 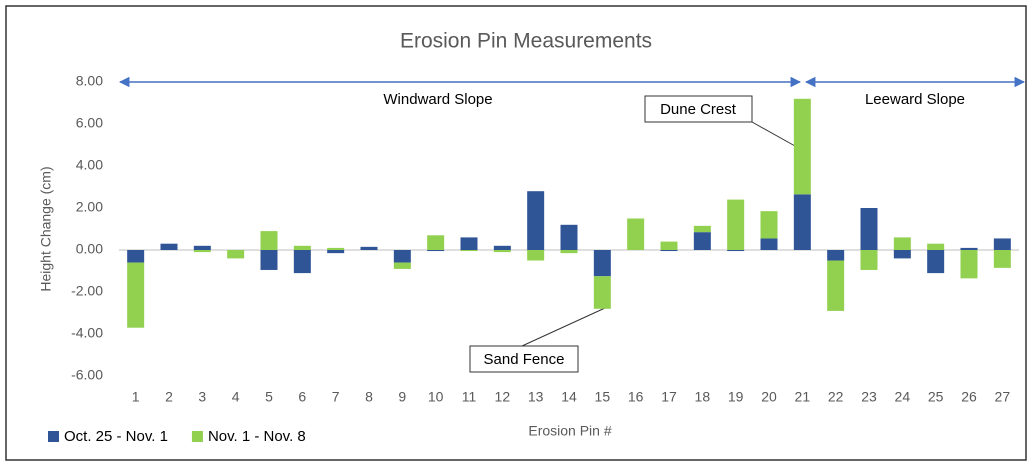 I want to click on y-tick-label: -2.00, so click(x=87, y=291).